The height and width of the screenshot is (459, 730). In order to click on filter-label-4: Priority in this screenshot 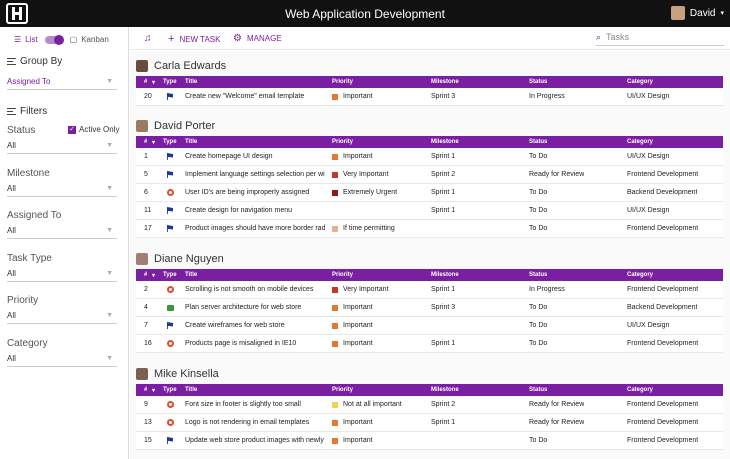, I will do `click(23, 300)`.